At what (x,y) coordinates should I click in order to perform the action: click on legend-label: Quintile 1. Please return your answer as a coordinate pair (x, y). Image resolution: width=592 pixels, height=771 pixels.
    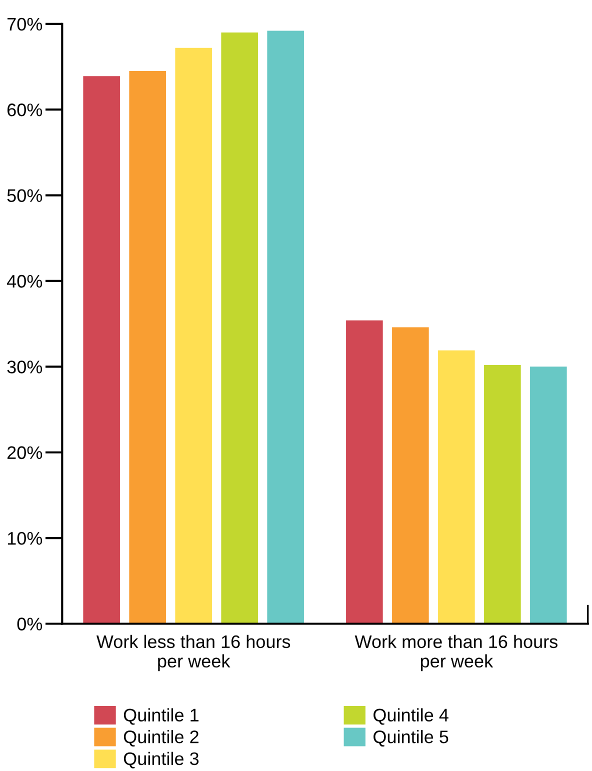
    Looking at the image, I should click on (161, 716).